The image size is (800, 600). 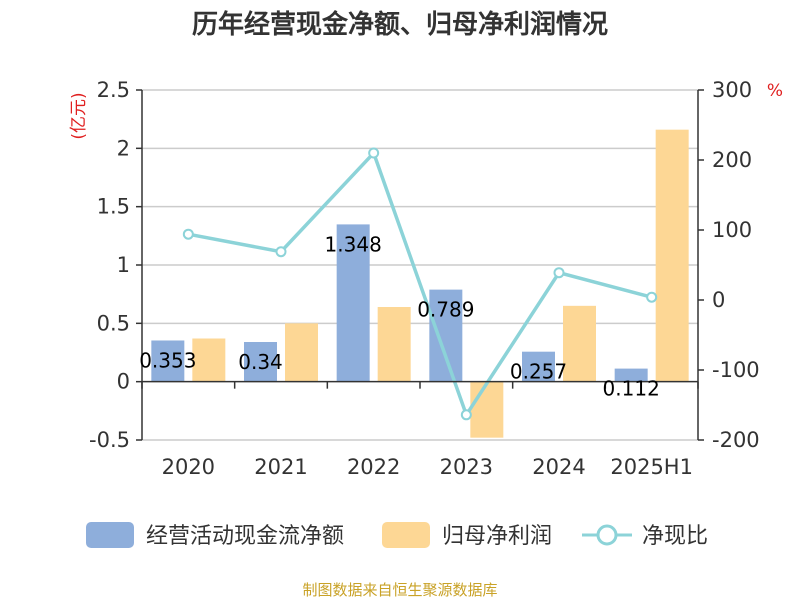 I want to click on legend-swatch-cash-flow, so click(x=110, y=535).